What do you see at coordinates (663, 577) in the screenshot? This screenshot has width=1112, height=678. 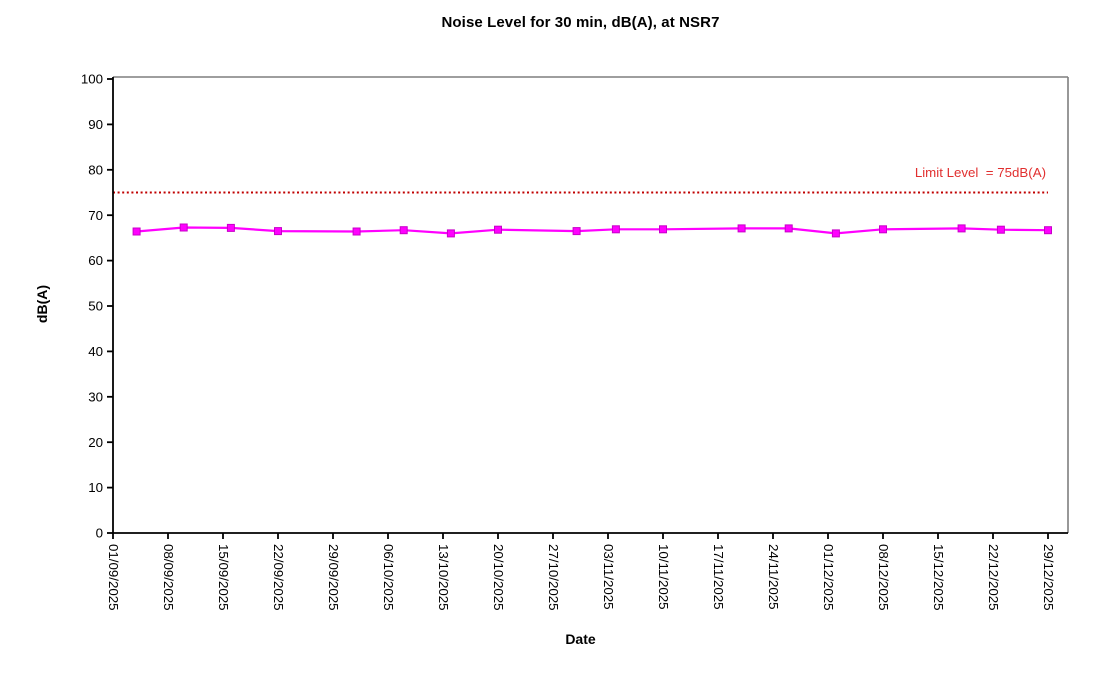 I see `x-tick-label: 10/11/2025` at bounding box center [663, 577].